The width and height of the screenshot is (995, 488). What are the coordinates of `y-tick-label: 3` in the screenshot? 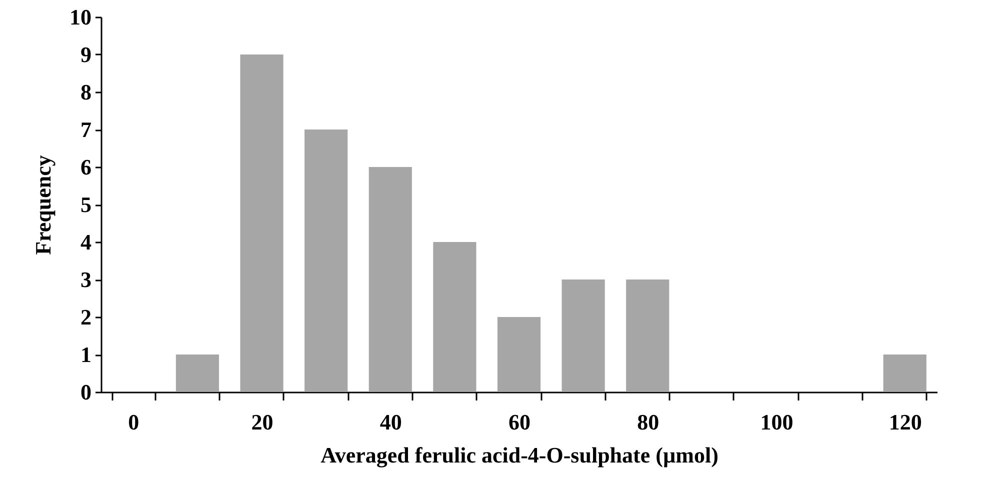 It's located at (86, 279).